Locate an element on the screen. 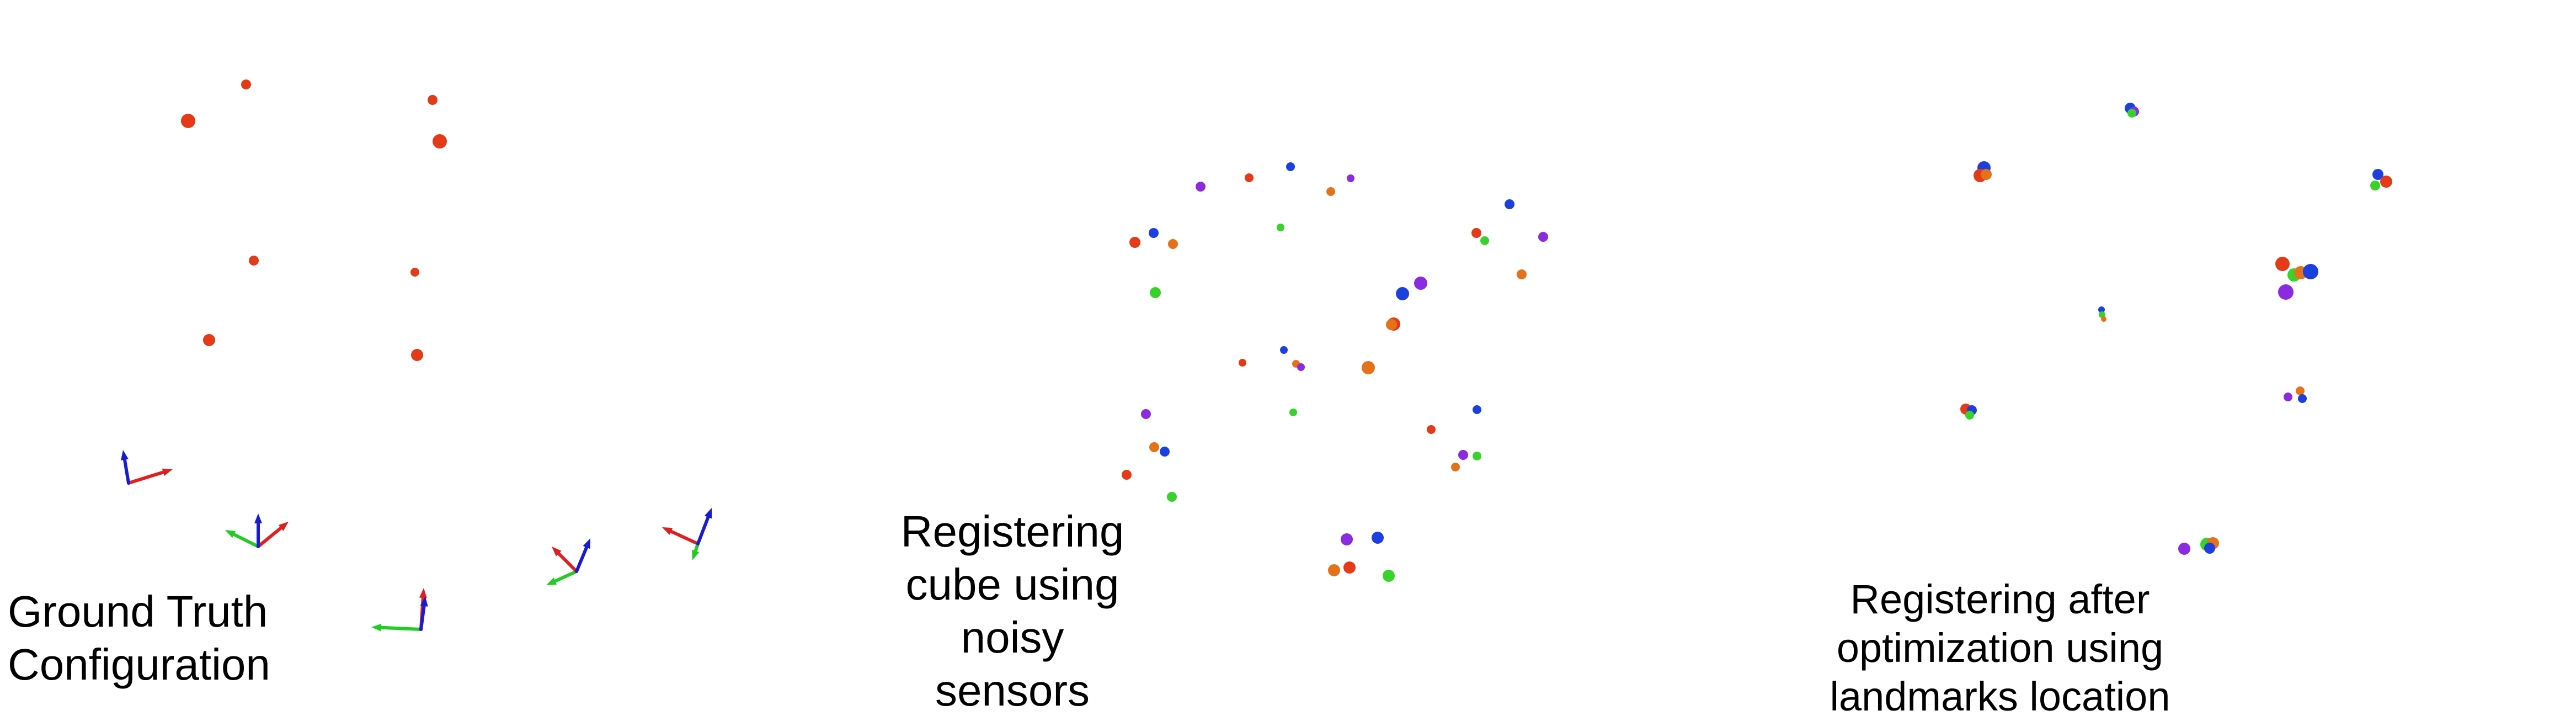 The width and height of the screenshot is (2576, 721). optimized-registration-panel is located at coordinates (2176, 329).